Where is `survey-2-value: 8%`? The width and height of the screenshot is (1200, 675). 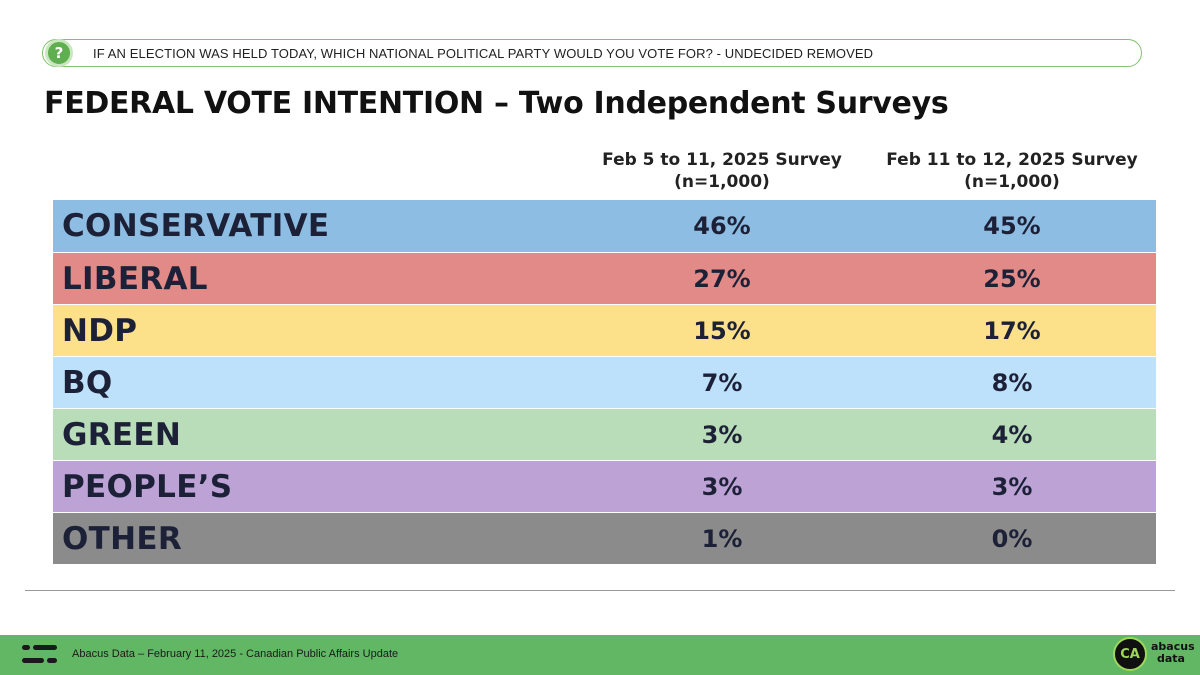 survey-2-value: 8% is located at coordinates (1012, 382).